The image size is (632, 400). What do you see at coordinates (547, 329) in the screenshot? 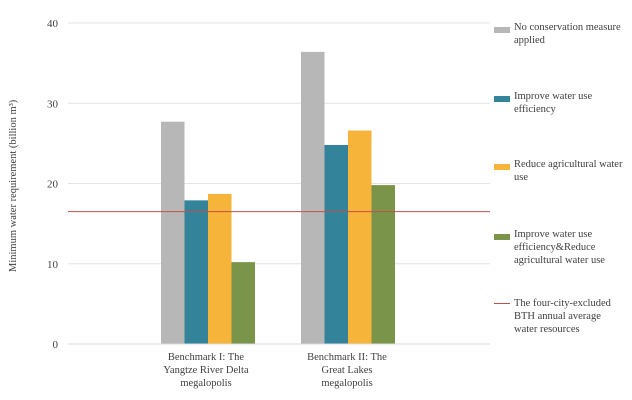
I see `legend-label-line: water resources` at bounding box center [547, 329].